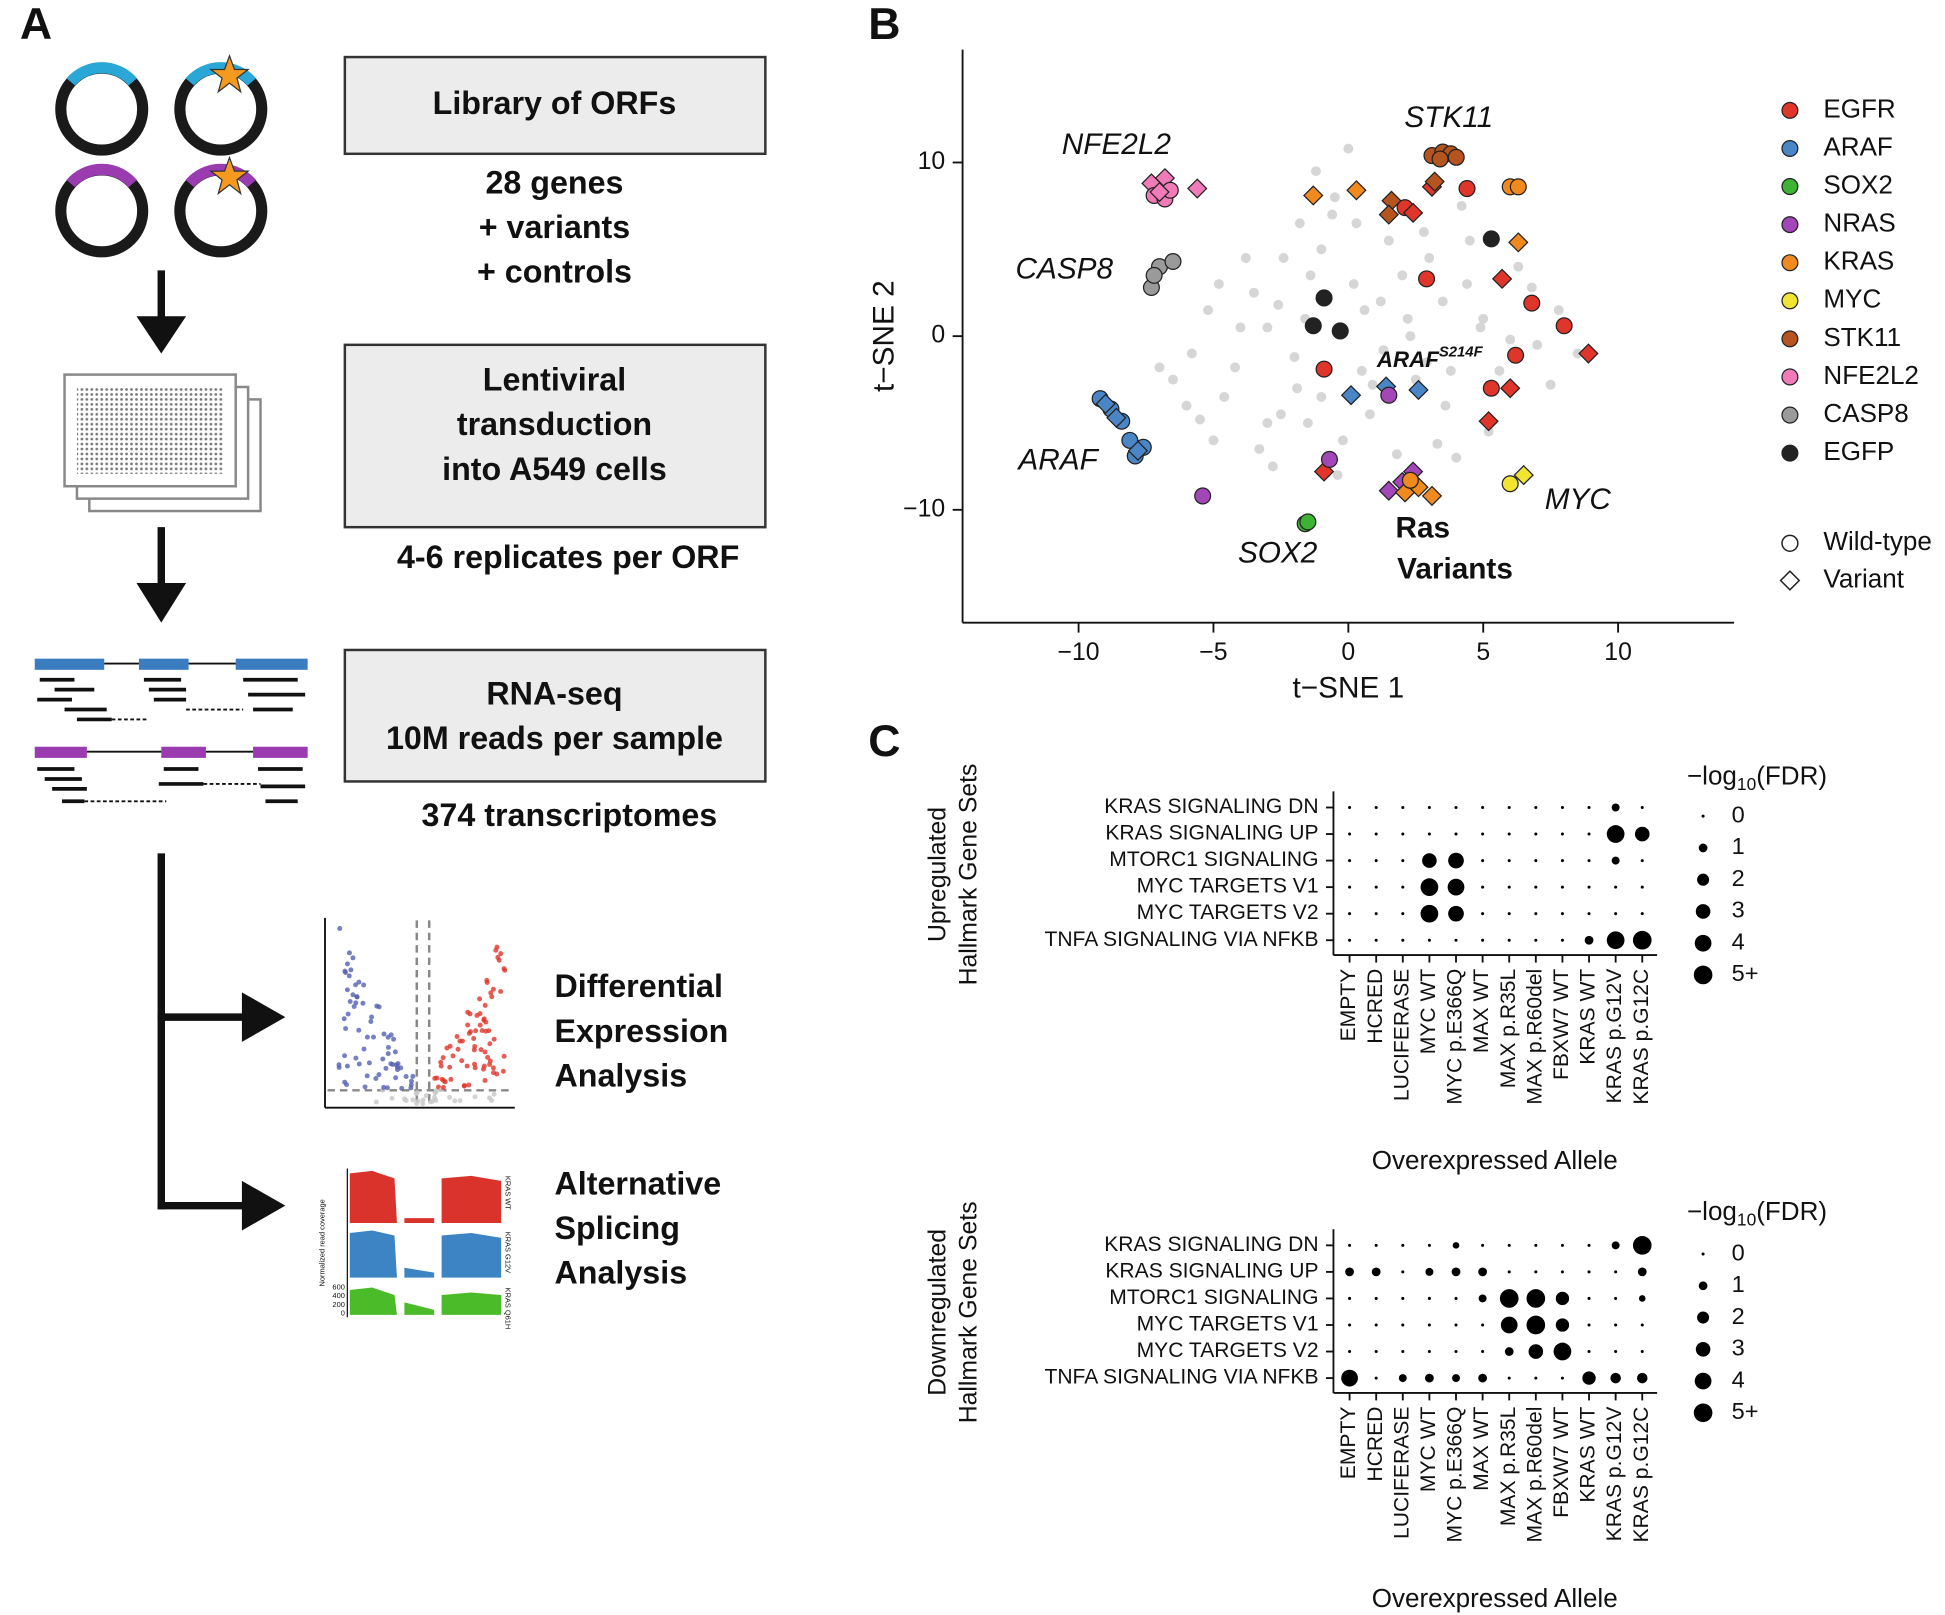 This screenshot has width=1945, height=1615. Describe the element at coordinates (938, 335) in the screenshot. I see `y-tick-label: 0` at that location.